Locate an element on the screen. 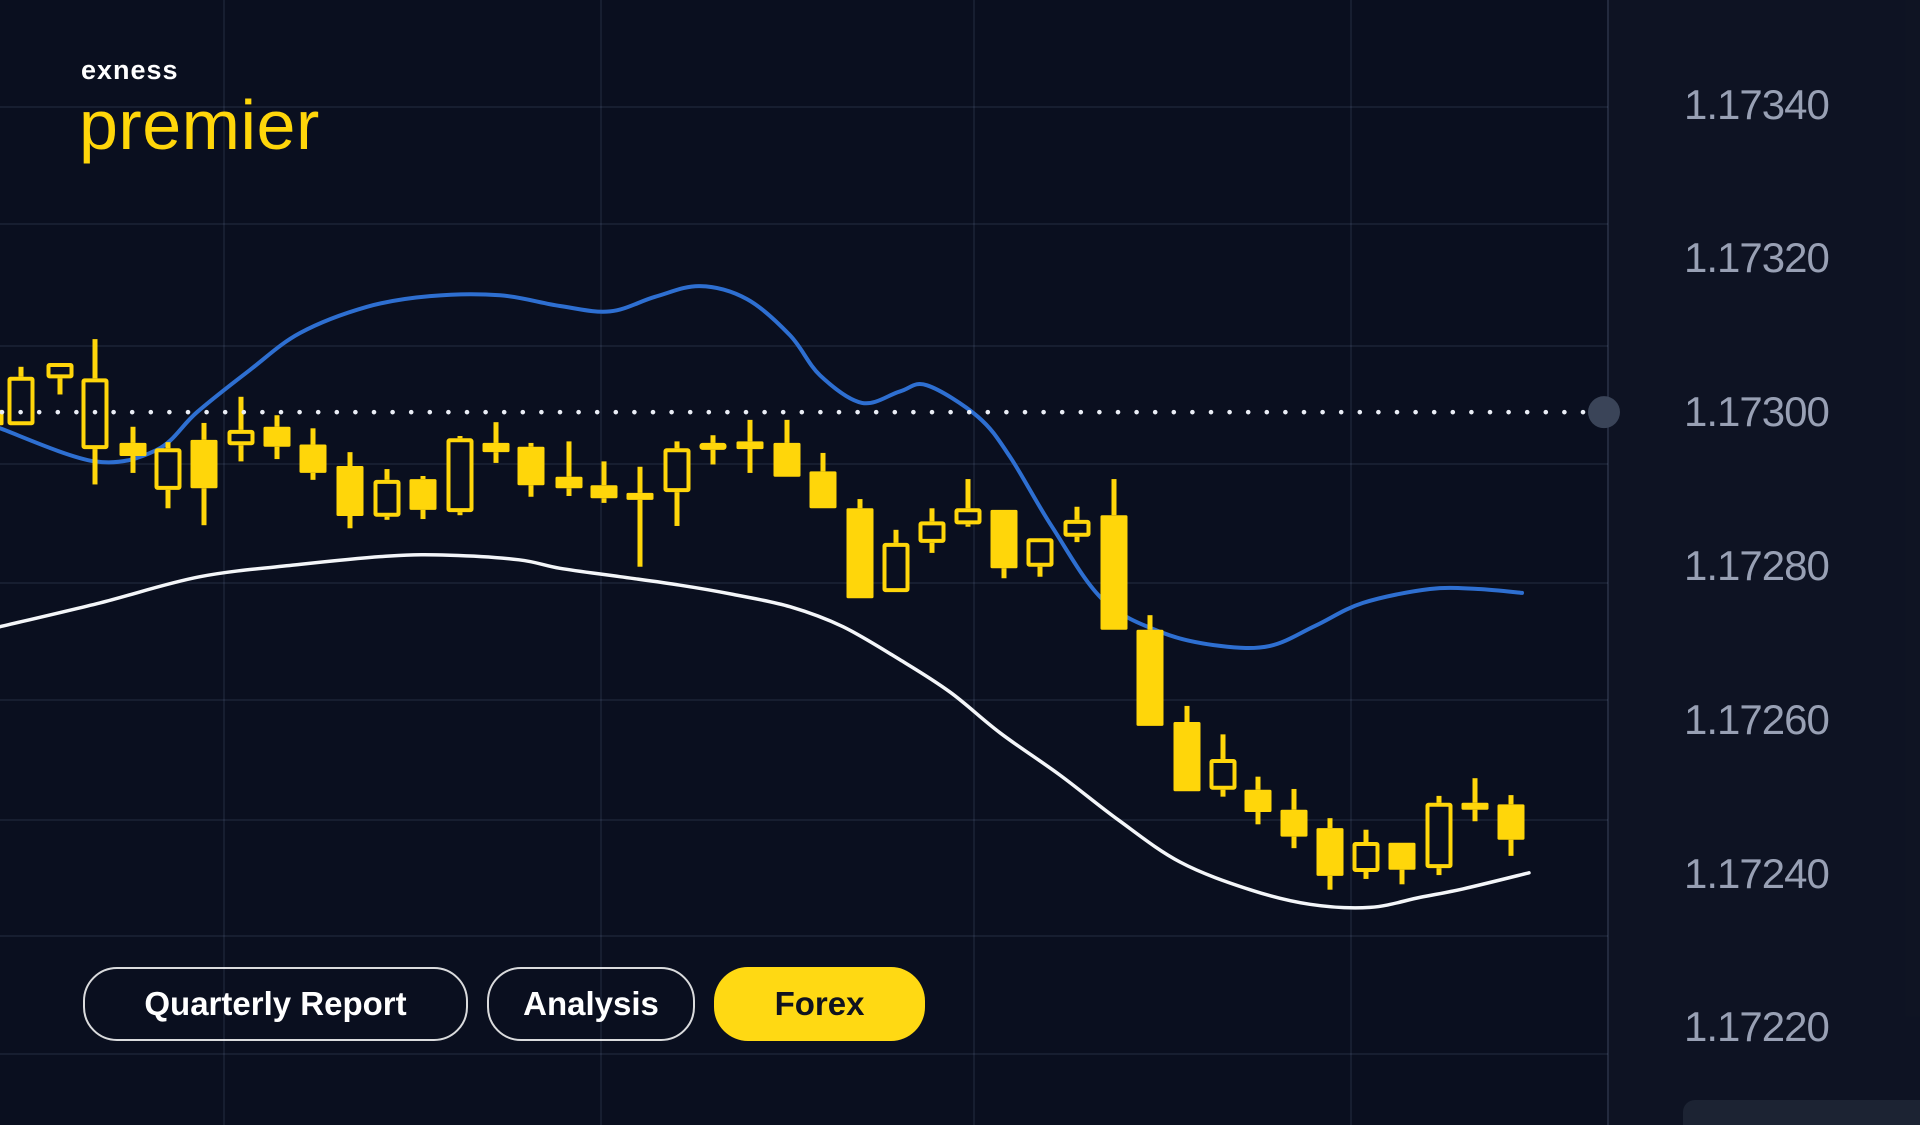 The height and width of the screenshot is (1125, 1920). tab-forex: Forex is located at coordinates (819, 1004).